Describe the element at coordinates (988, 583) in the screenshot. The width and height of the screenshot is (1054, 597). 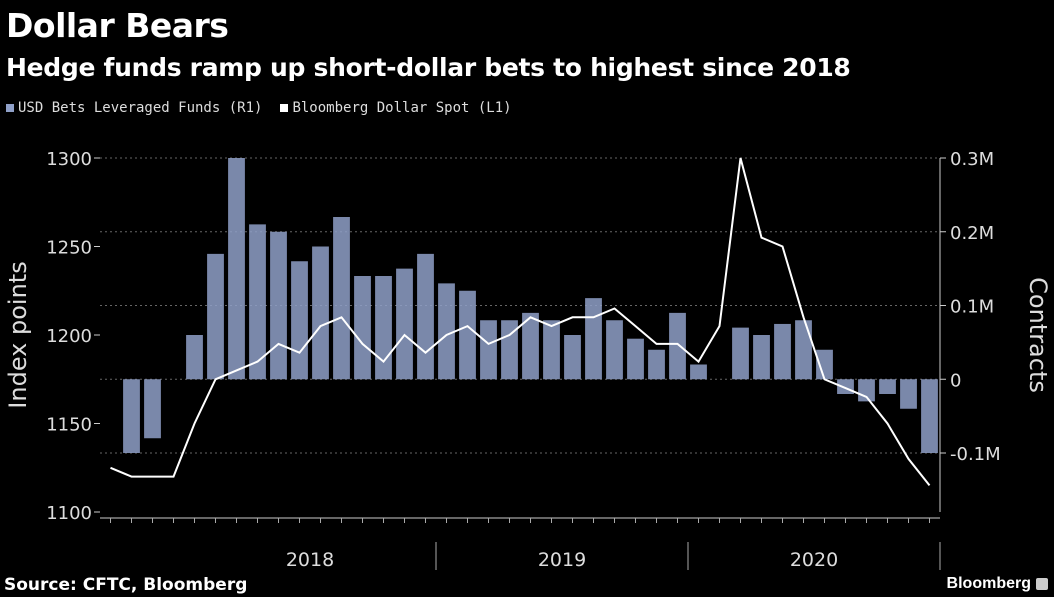
I see `brand-name: Bloomberg` at that location.